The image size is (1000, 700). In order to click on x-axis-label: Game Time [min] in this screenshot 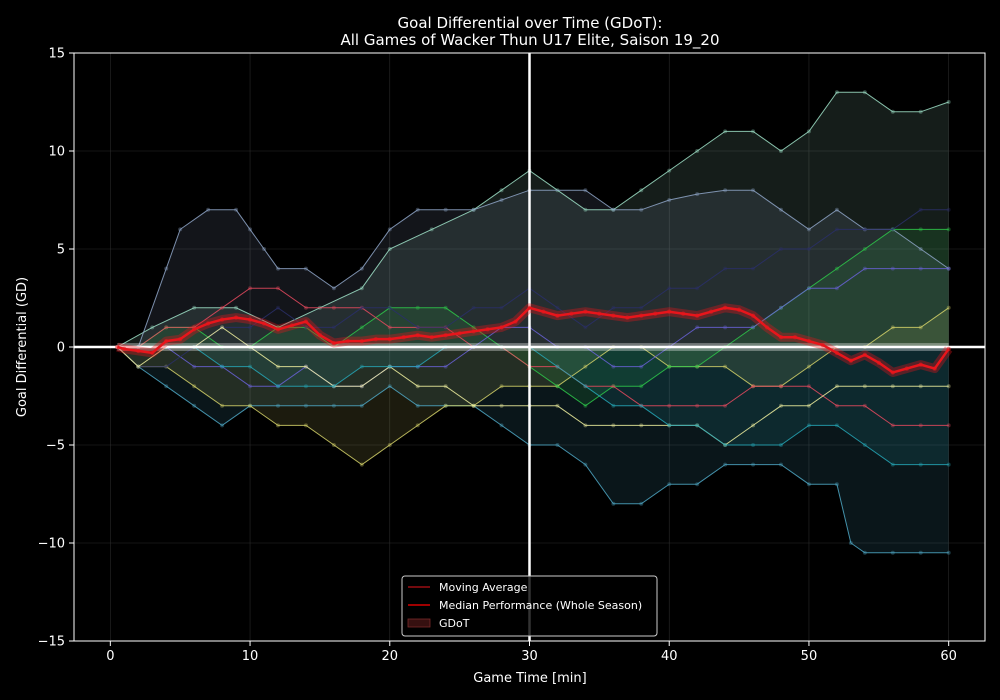, I will do `click(529, 678)`.